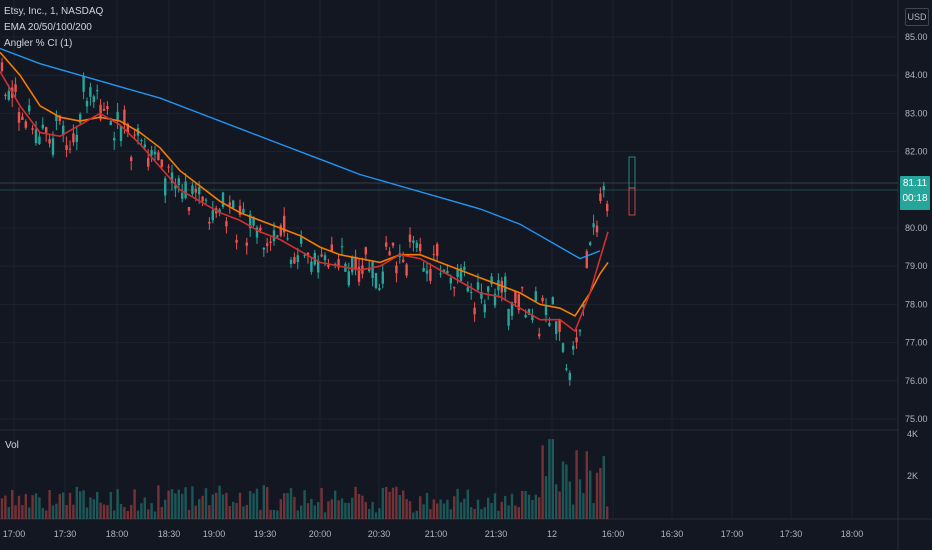 Image resolution: width=932 pixels, height=550 pixels. I want to click on volume-tick-label: 4K, so click(912, 434).